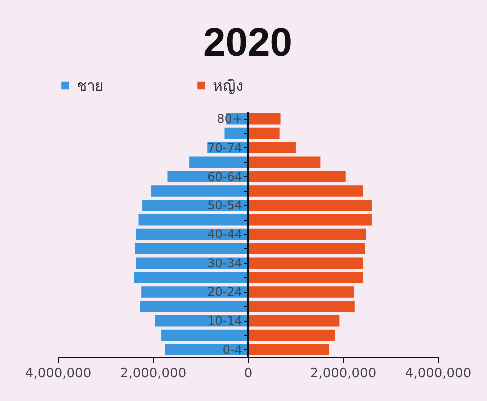 The height and width of the screenshot is (401, 487). Describe the element at coordinates (228, 85) in the screenshot. I see `legend-label: หญิง` at that location.